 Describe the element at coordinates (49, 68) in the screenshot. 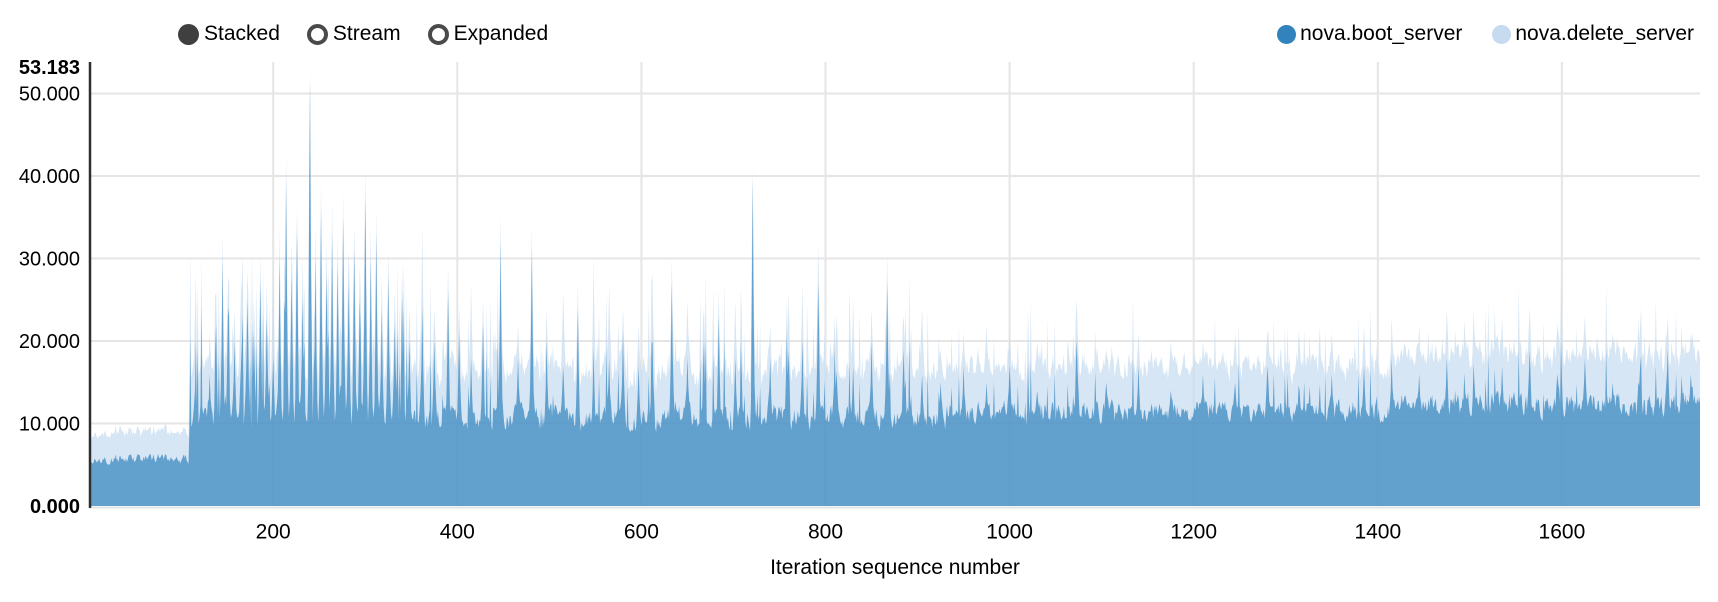

I see `y-tick-label: 53.183` at that location.